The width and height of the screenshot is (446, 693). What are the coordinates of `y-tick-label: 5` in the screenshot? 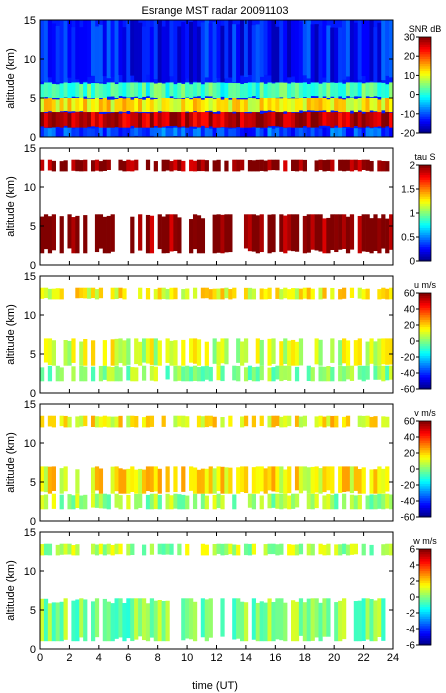 It's located at (33, 227).